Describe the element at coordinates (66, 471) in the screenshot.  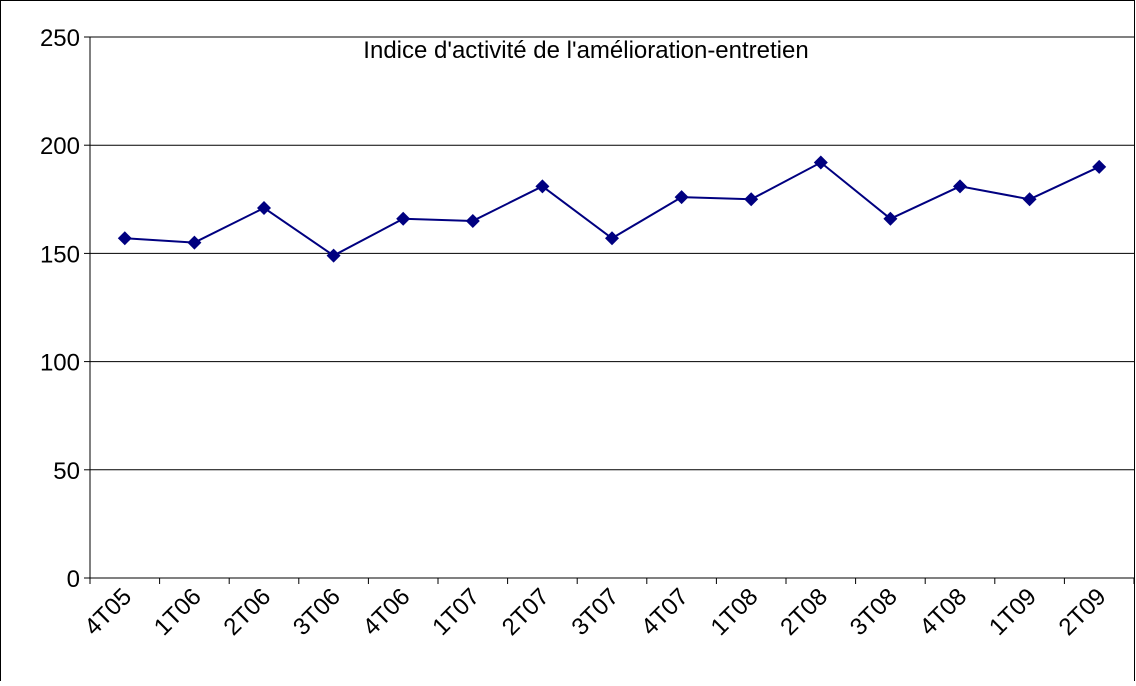
I see `y-tick-label: 50` at that location.